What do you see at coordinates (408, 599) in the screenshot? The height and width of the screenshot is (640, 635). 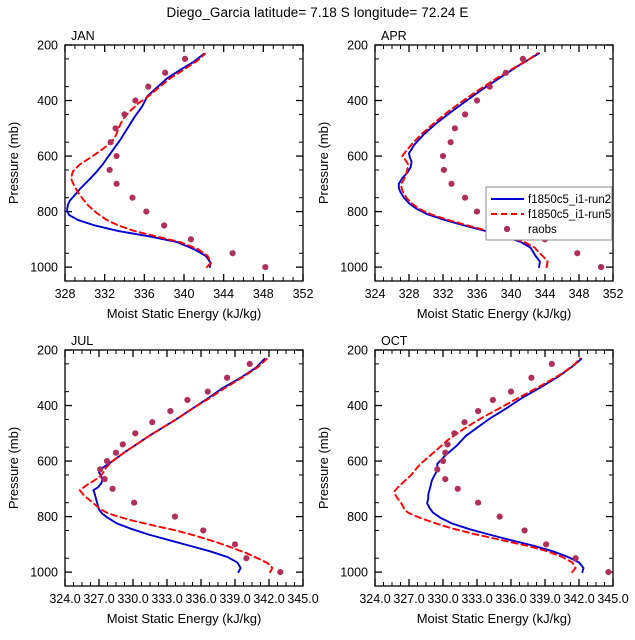 I see `x-tick-label: 327.0` at bounding box center [408, 599].